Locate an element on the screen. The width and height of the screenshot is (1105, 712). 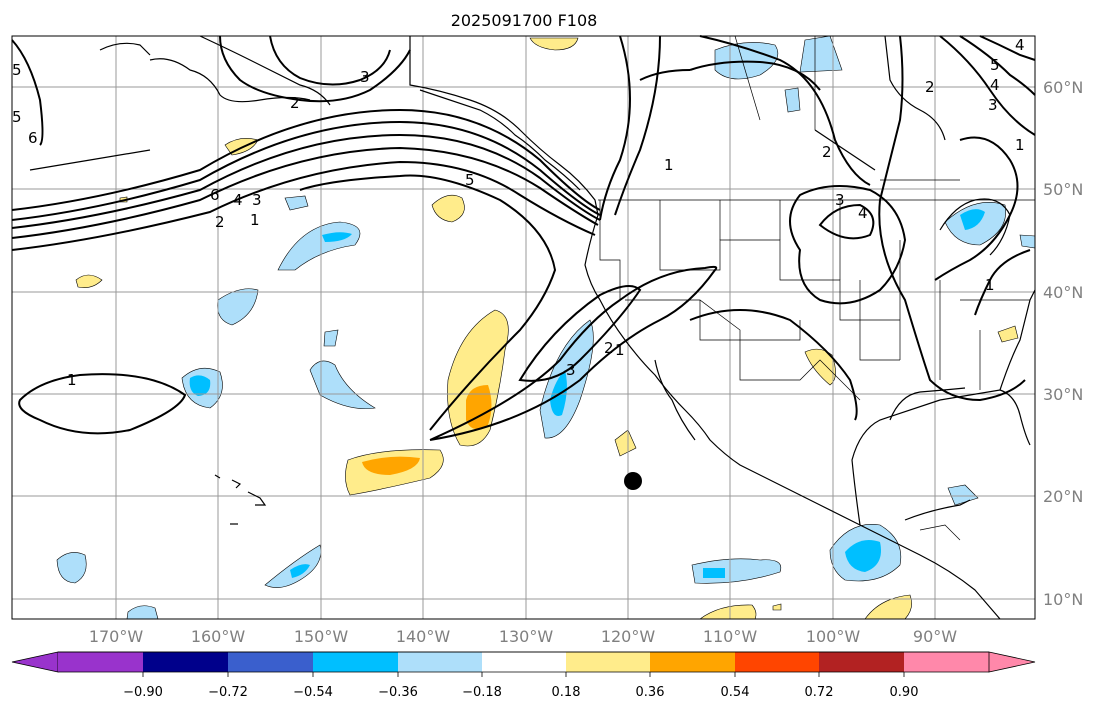
lat-label: 30°N is located at coordinates (1063, 394).